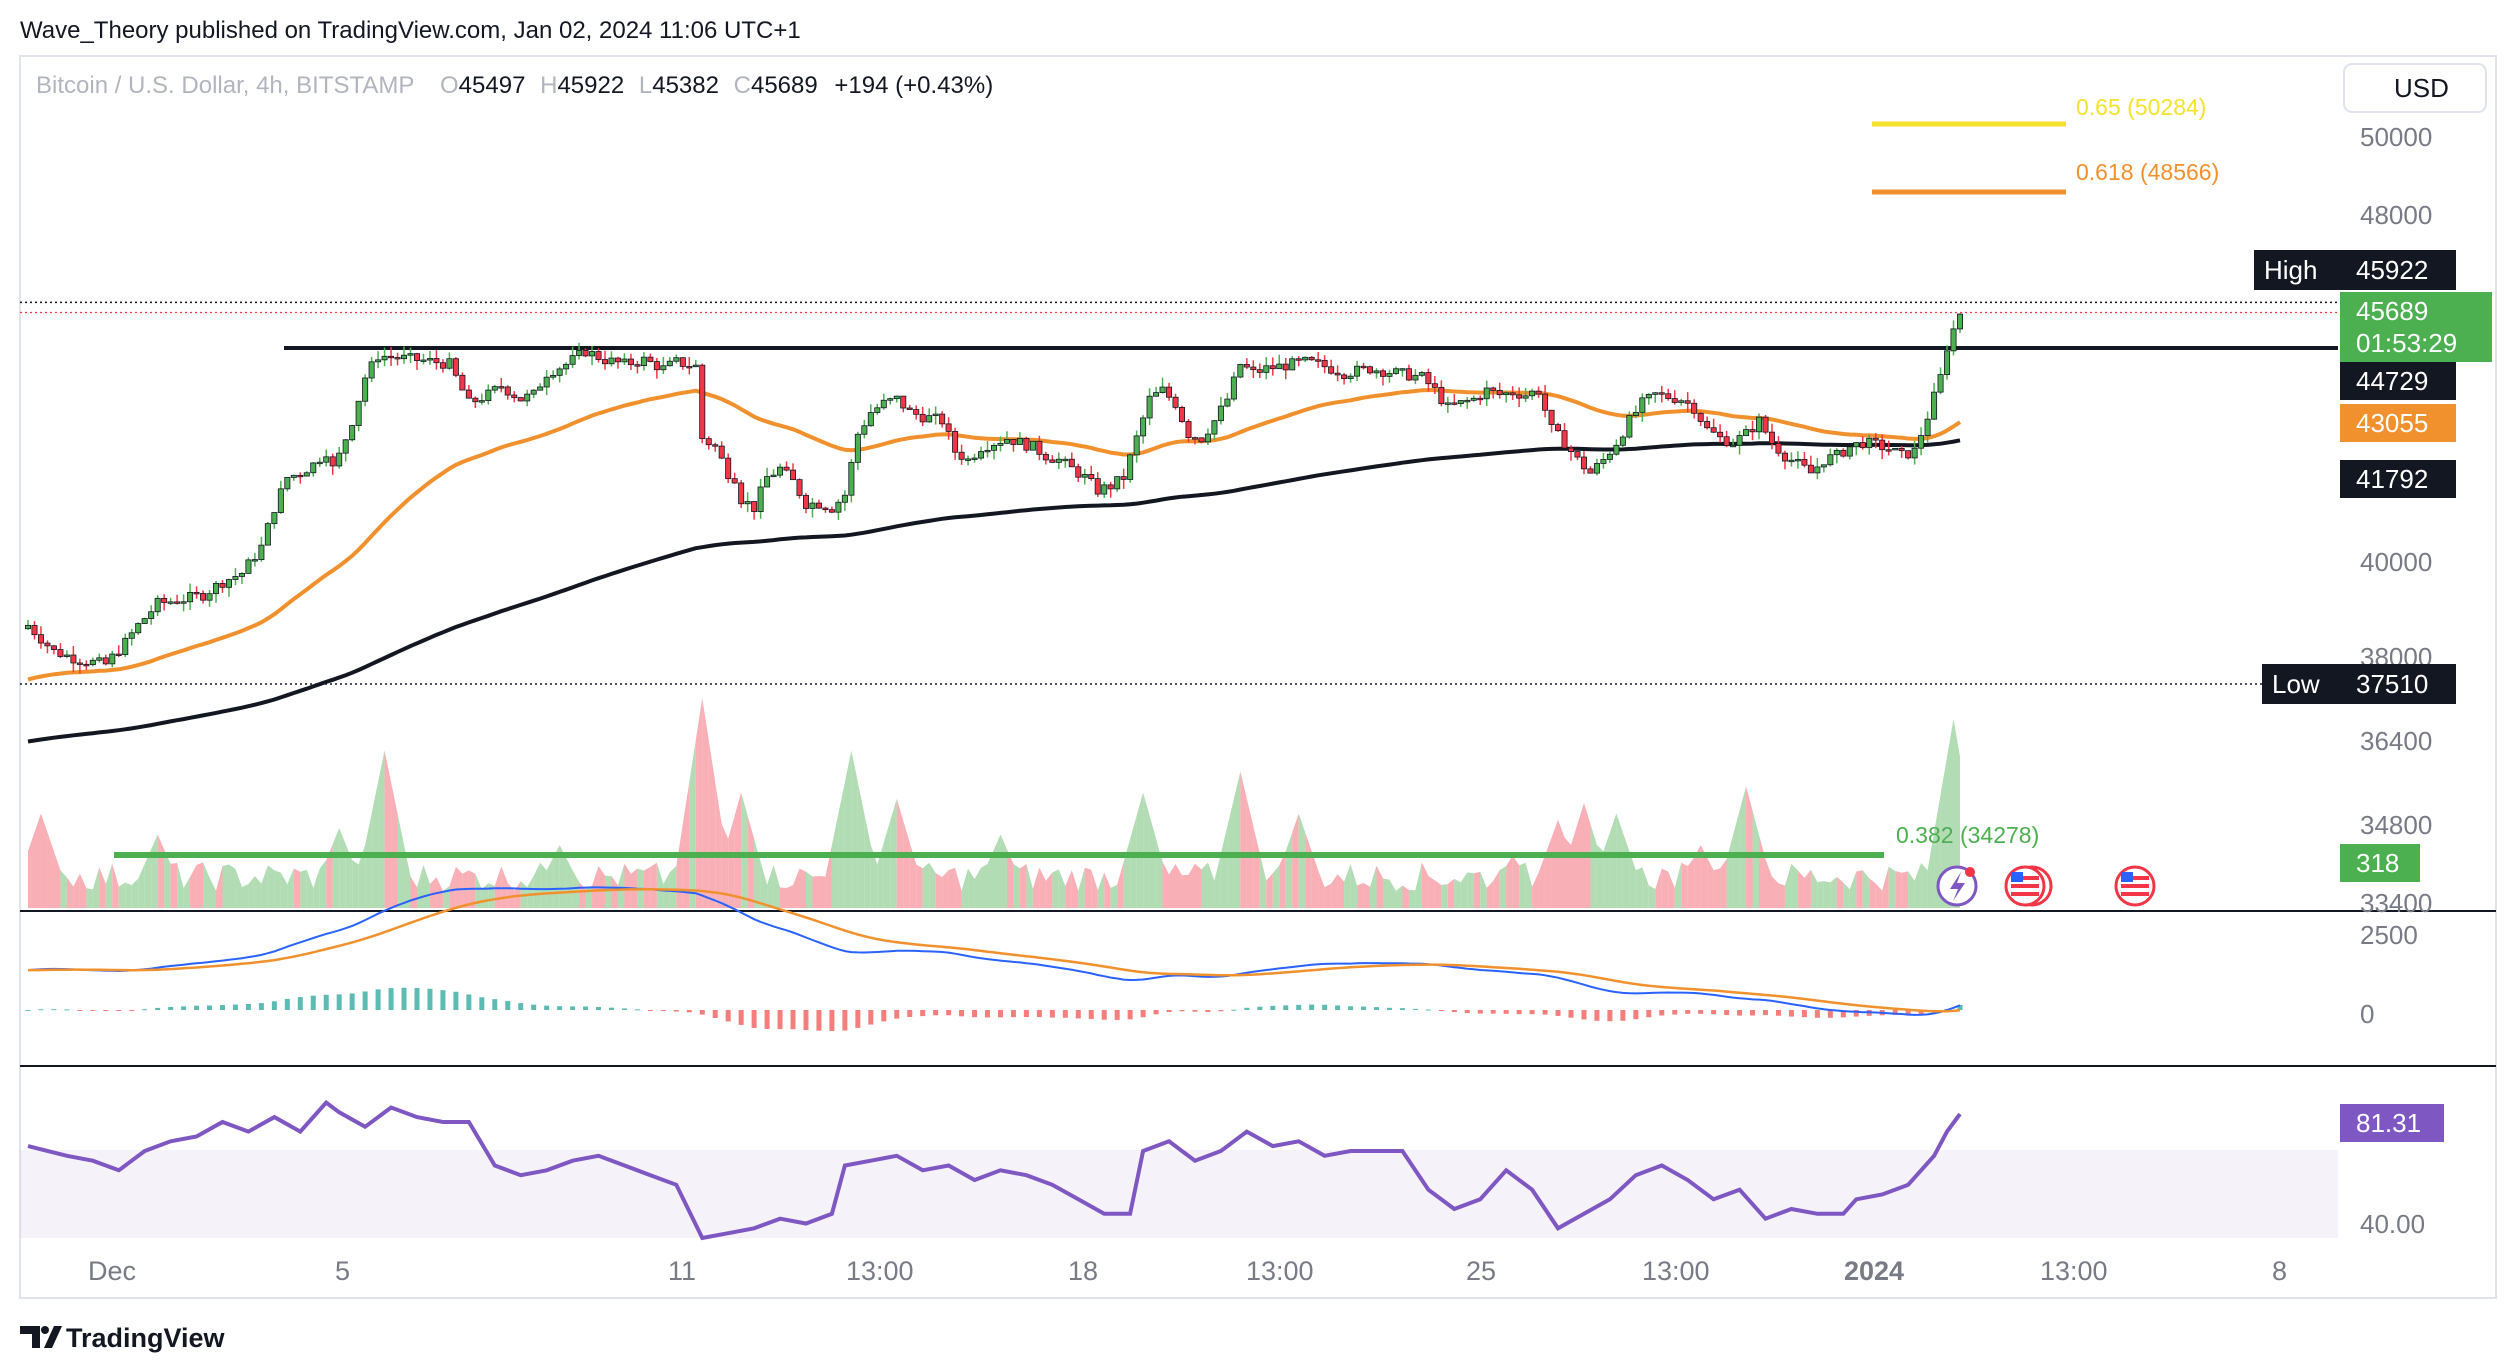  I want to click on time-tick-8: 8, so click(2279, 1271).